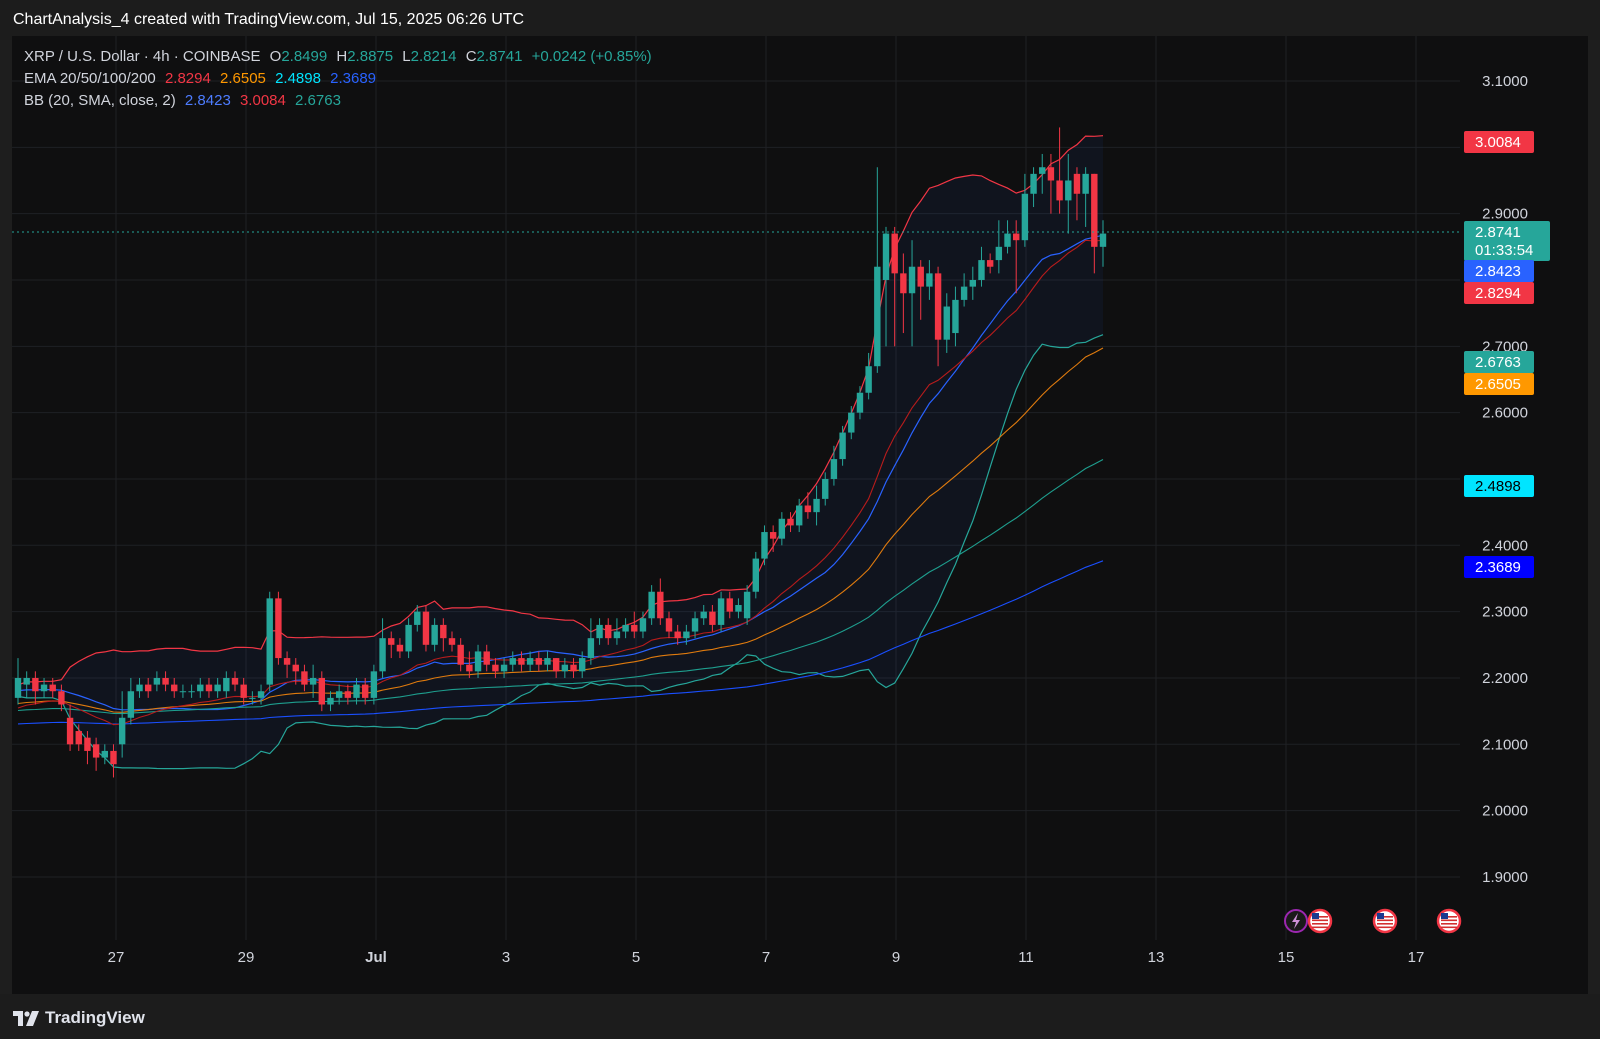 This screenshot has width=1600, height=1039. What do you see at coordinates (1498, 486) in the screenshot?
I see `ema100-text: 2.4898` at bounding box center [1498, 486].